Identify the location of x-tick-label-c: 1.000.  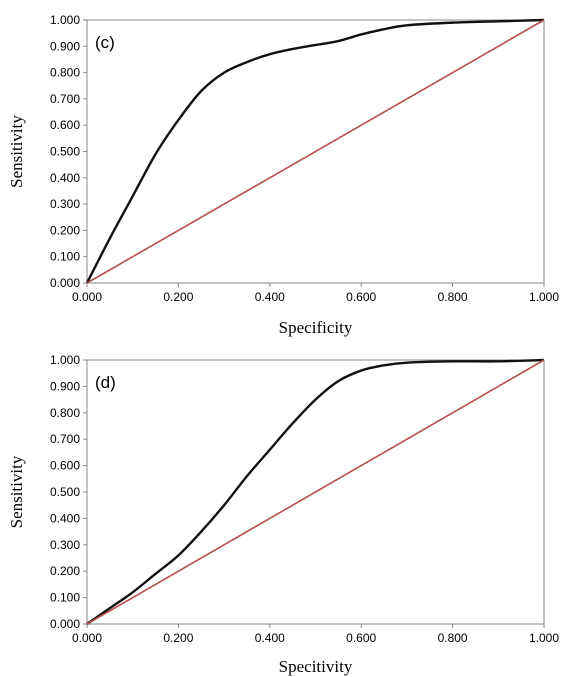
(544, 297).